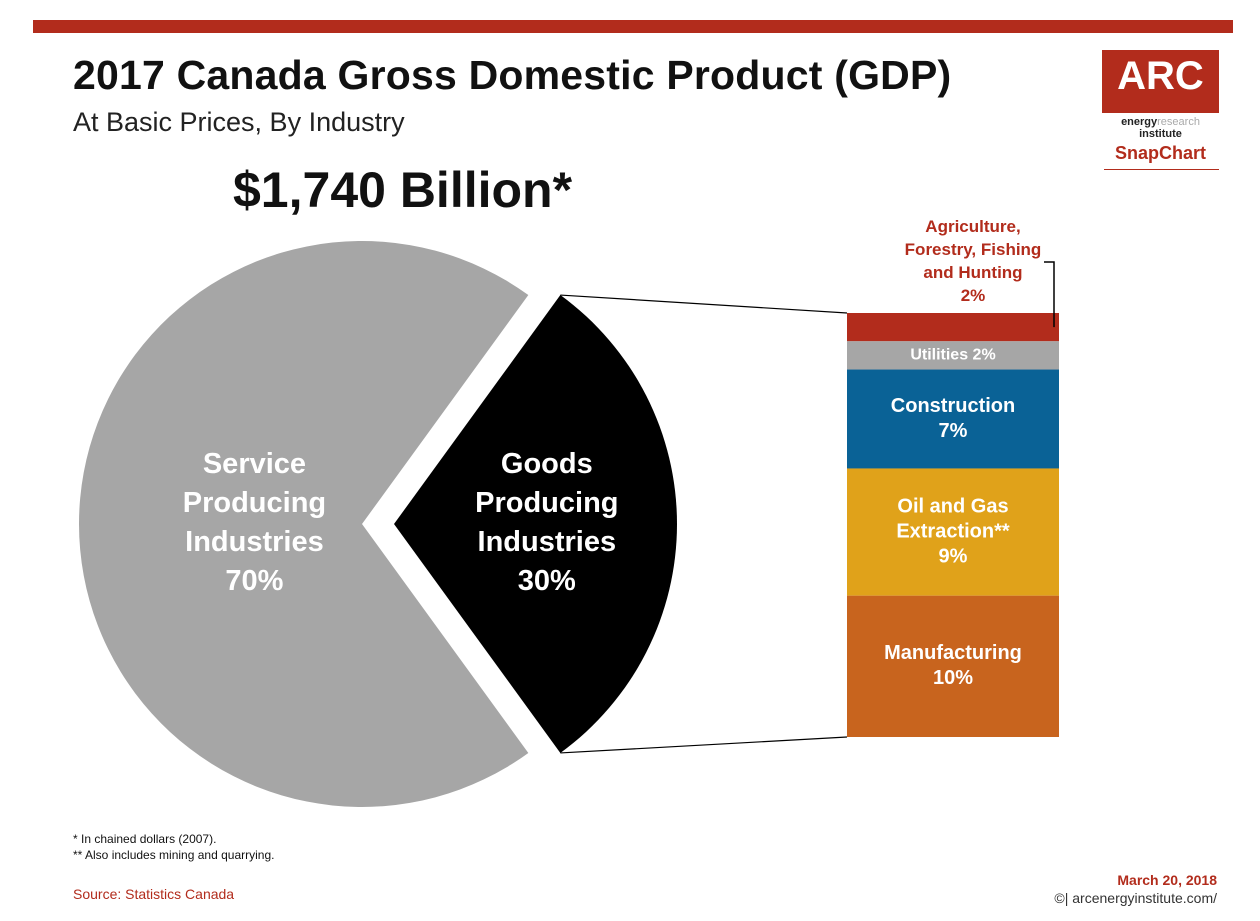  Describe the element at coordinates (704, 304) in the screenshot. I see `connector-line-top` at that location.